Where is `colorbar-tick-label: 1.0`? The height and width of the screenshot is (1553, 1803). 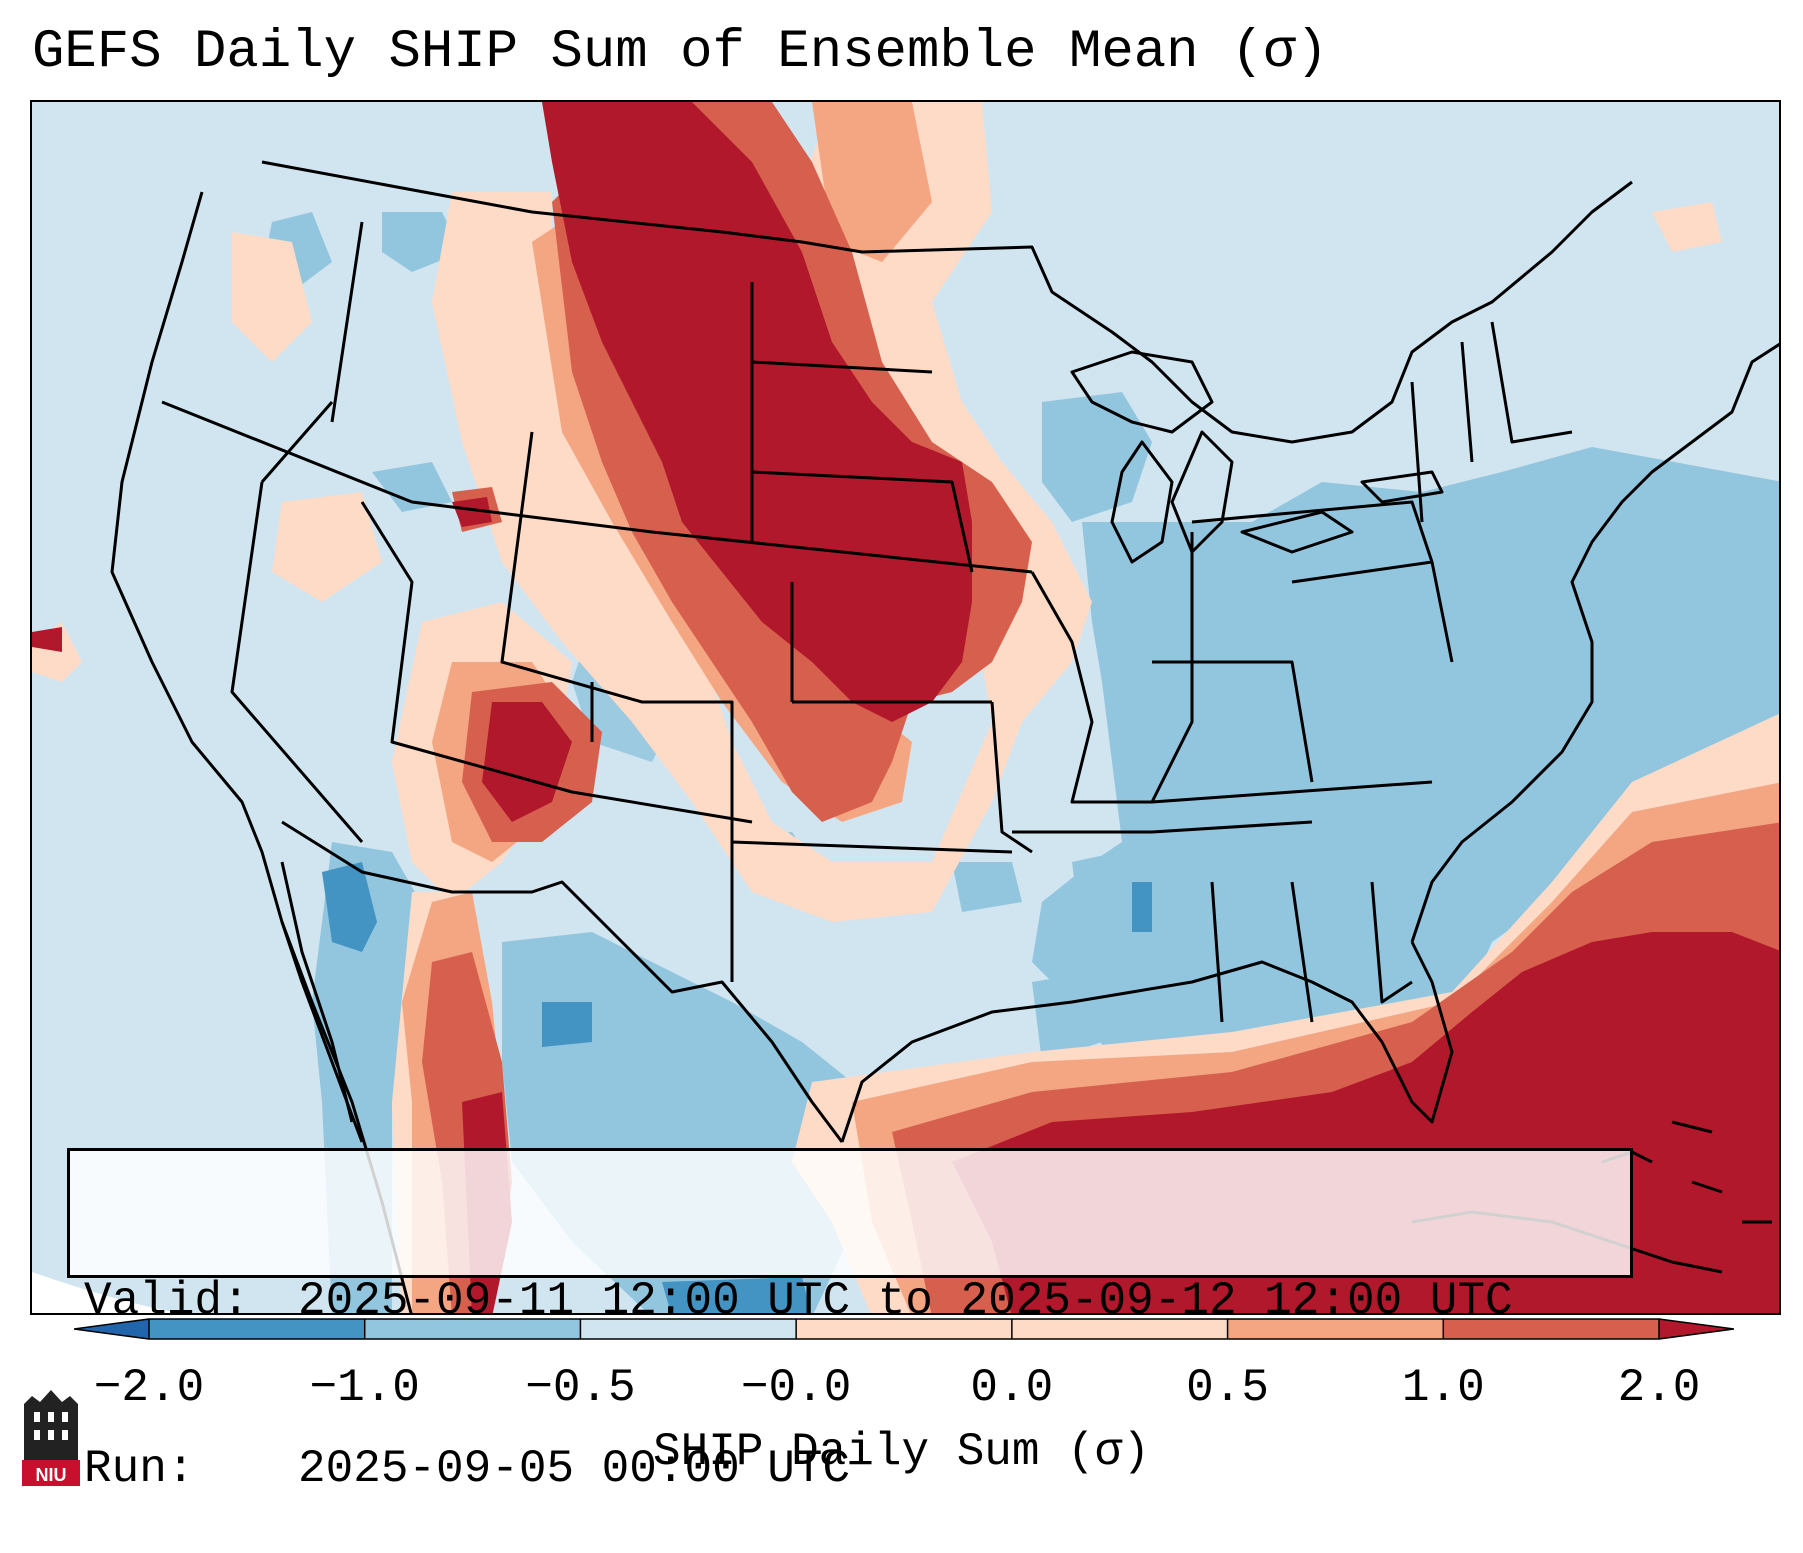 colorbar-tick-label: 1.0 is located at coordinates (1443, 1388).